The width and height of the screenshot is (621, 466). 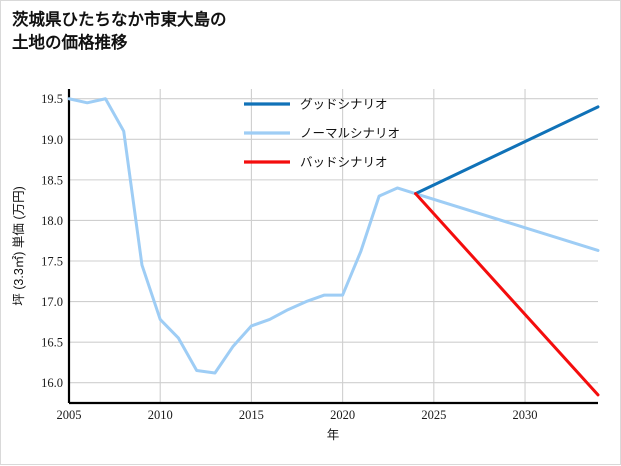 What do you see at coordinates (119, 32) in the screenshot?
I see `page-title: 茨城県ひたちなか市東大島の 土地の価格推移` at bounding box center [119, 32].